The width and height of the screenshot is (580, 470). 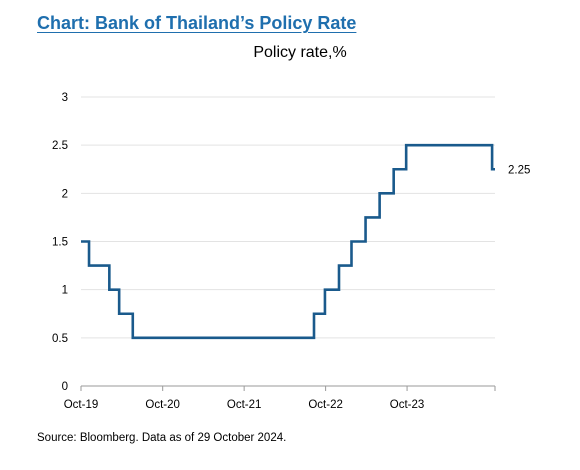 I want to click on y-tick-labels: 0 0.5 1 1.5 2 2.5 3, so click(x=60, y=242).